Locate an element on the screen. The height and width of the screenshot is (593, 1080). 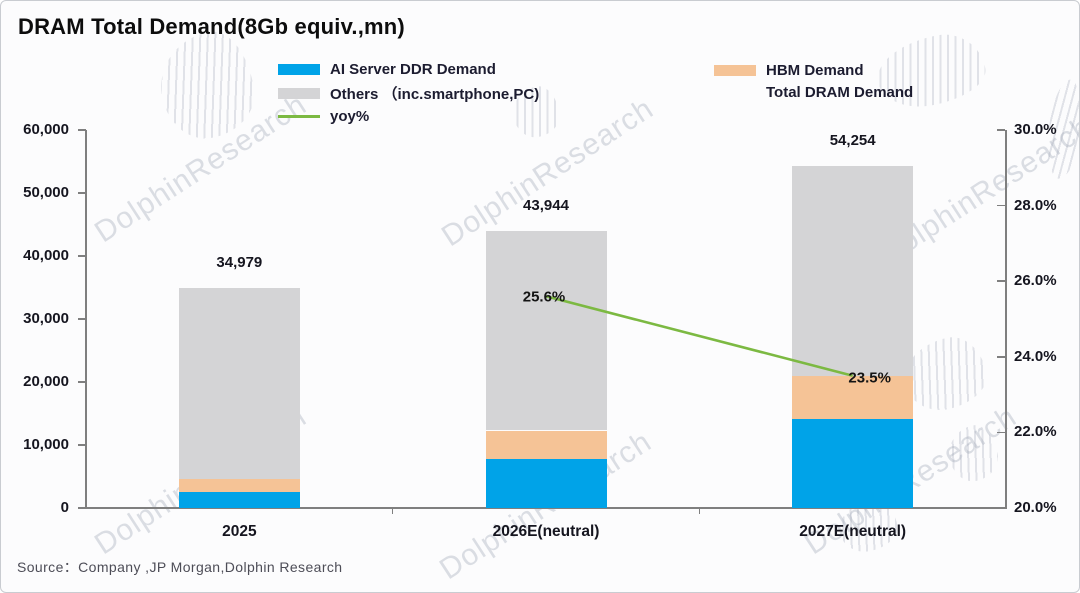
yoy-line is located at coordinates (699, 336).